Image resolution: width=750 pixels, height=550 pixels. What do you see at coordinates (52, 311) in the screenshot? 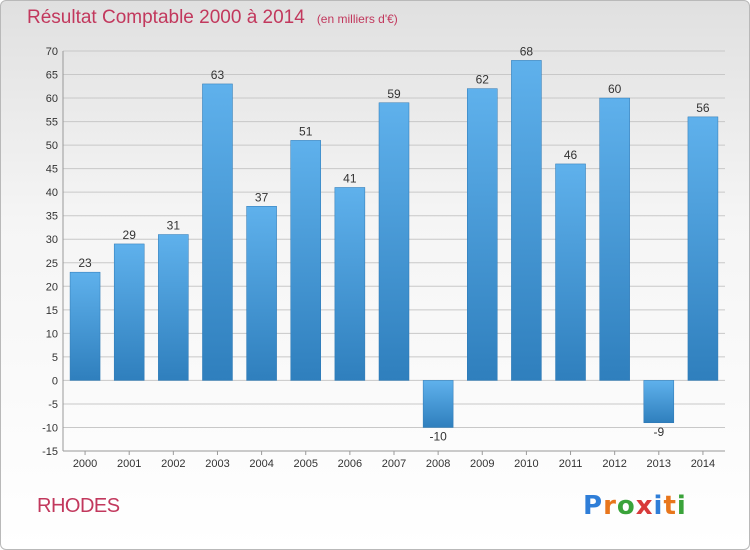
I see `y-tick-label: 15` at bounding box center [52, 311].